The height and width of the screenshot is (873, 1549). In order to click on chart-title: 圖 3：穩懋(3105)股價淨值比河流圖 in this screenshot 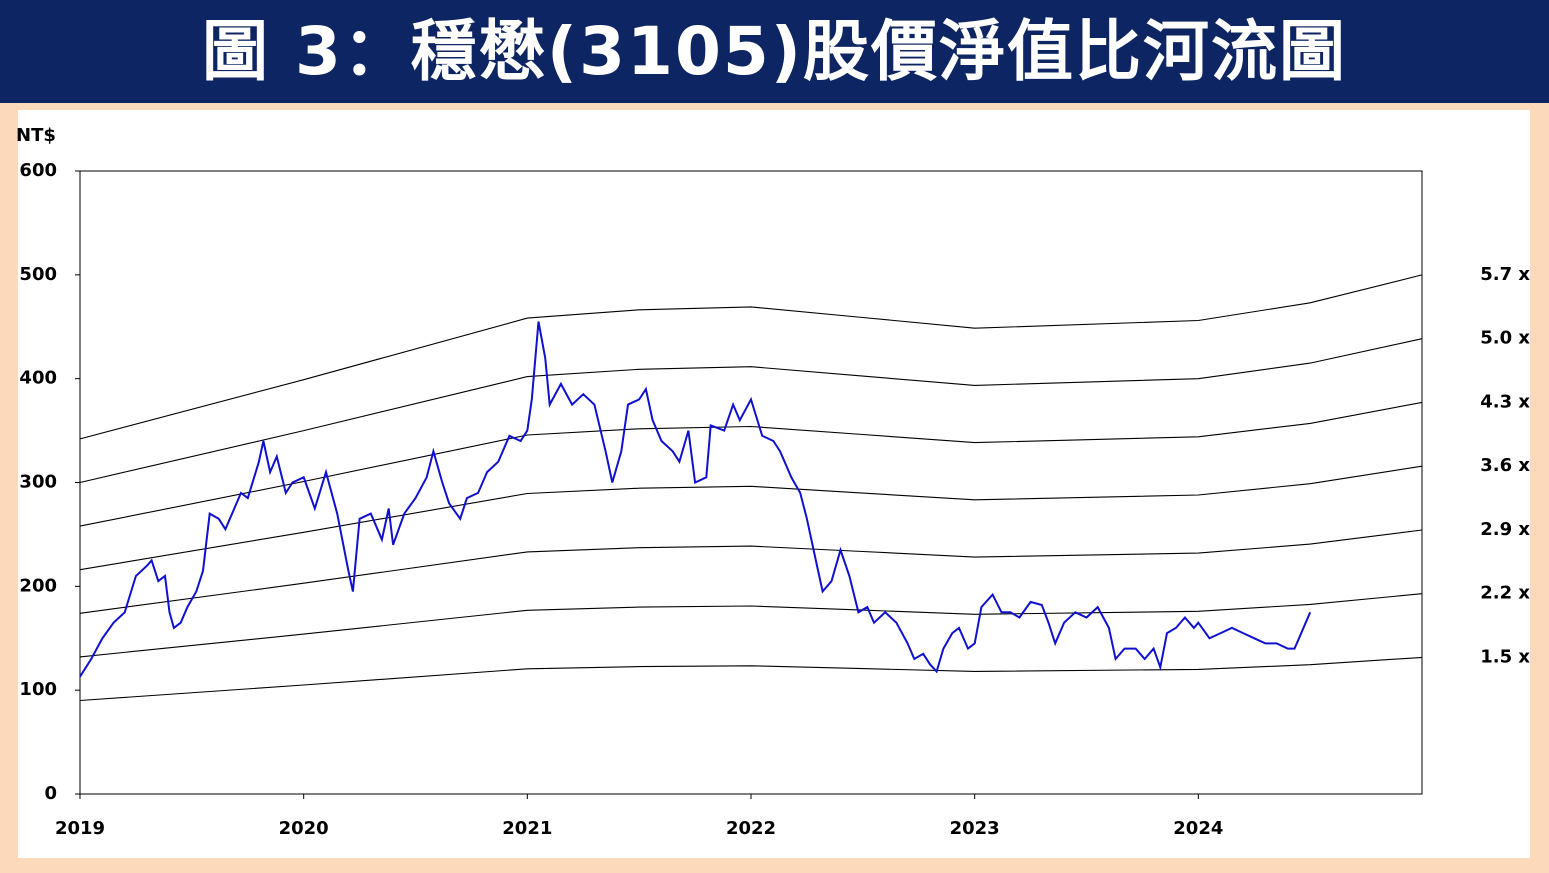, I will do `click(774, 51)`.